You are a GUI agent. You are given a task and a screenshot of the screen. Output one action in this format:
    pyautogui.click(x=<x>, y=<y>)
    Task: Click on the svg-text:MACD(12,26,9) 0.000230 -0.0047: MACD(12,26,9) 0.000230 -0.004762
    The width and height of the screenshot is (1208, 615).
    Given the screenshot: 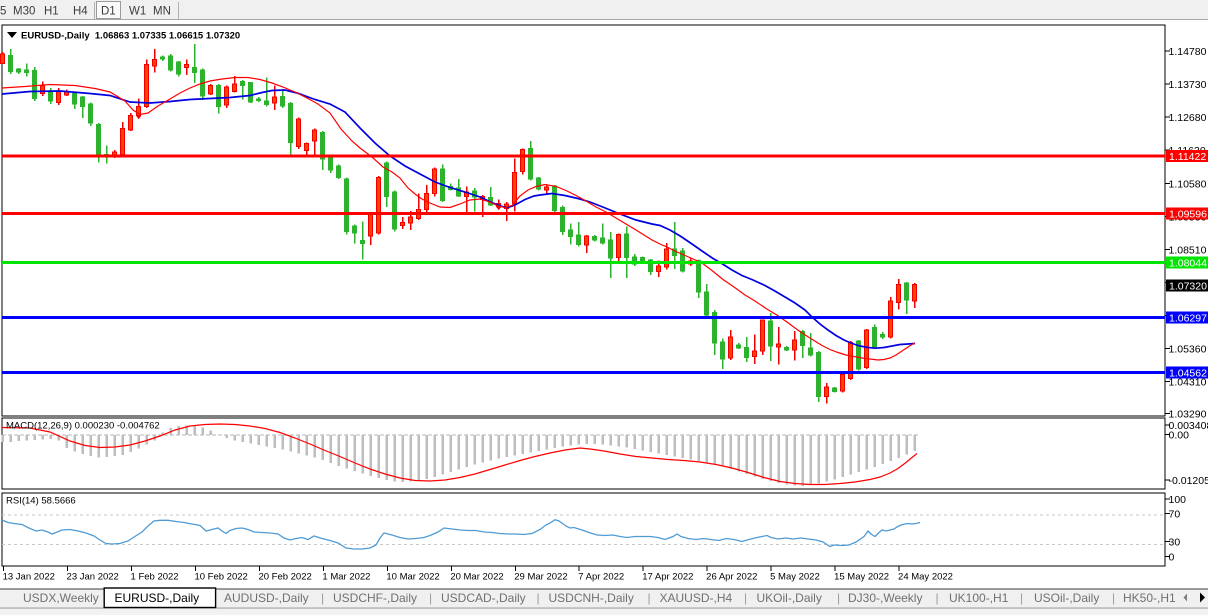 What is the action you would take?
    pyautogui.click(x=83, y=426)
    